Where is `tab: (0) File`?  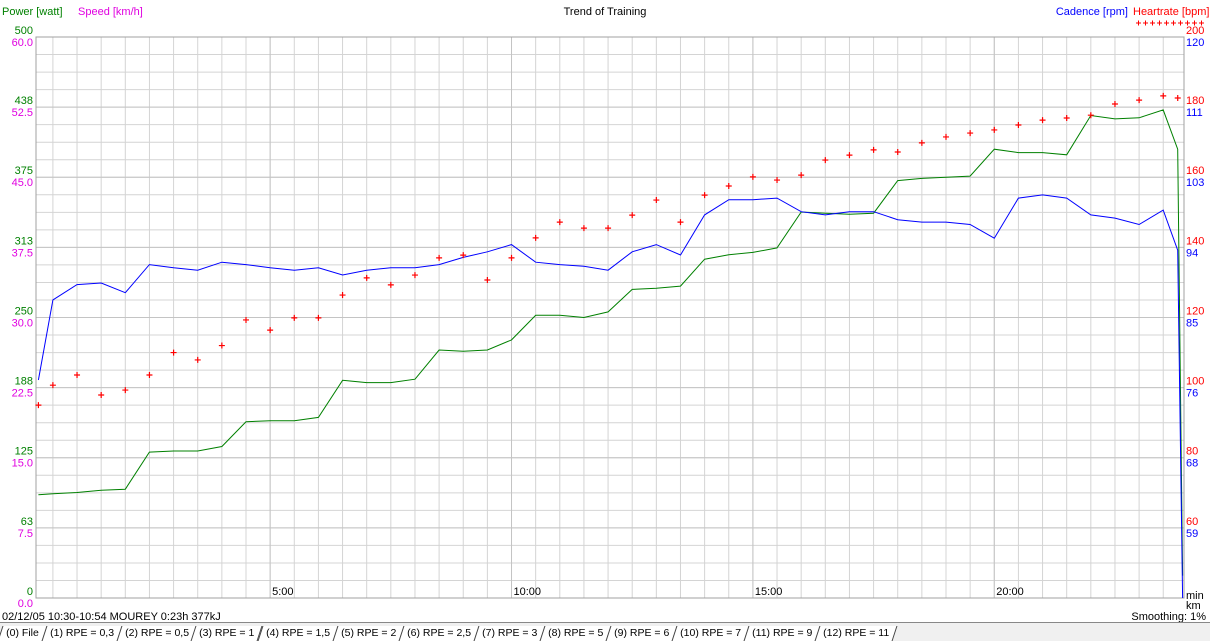 tab: (0) File is located at coordinates (24, 633).